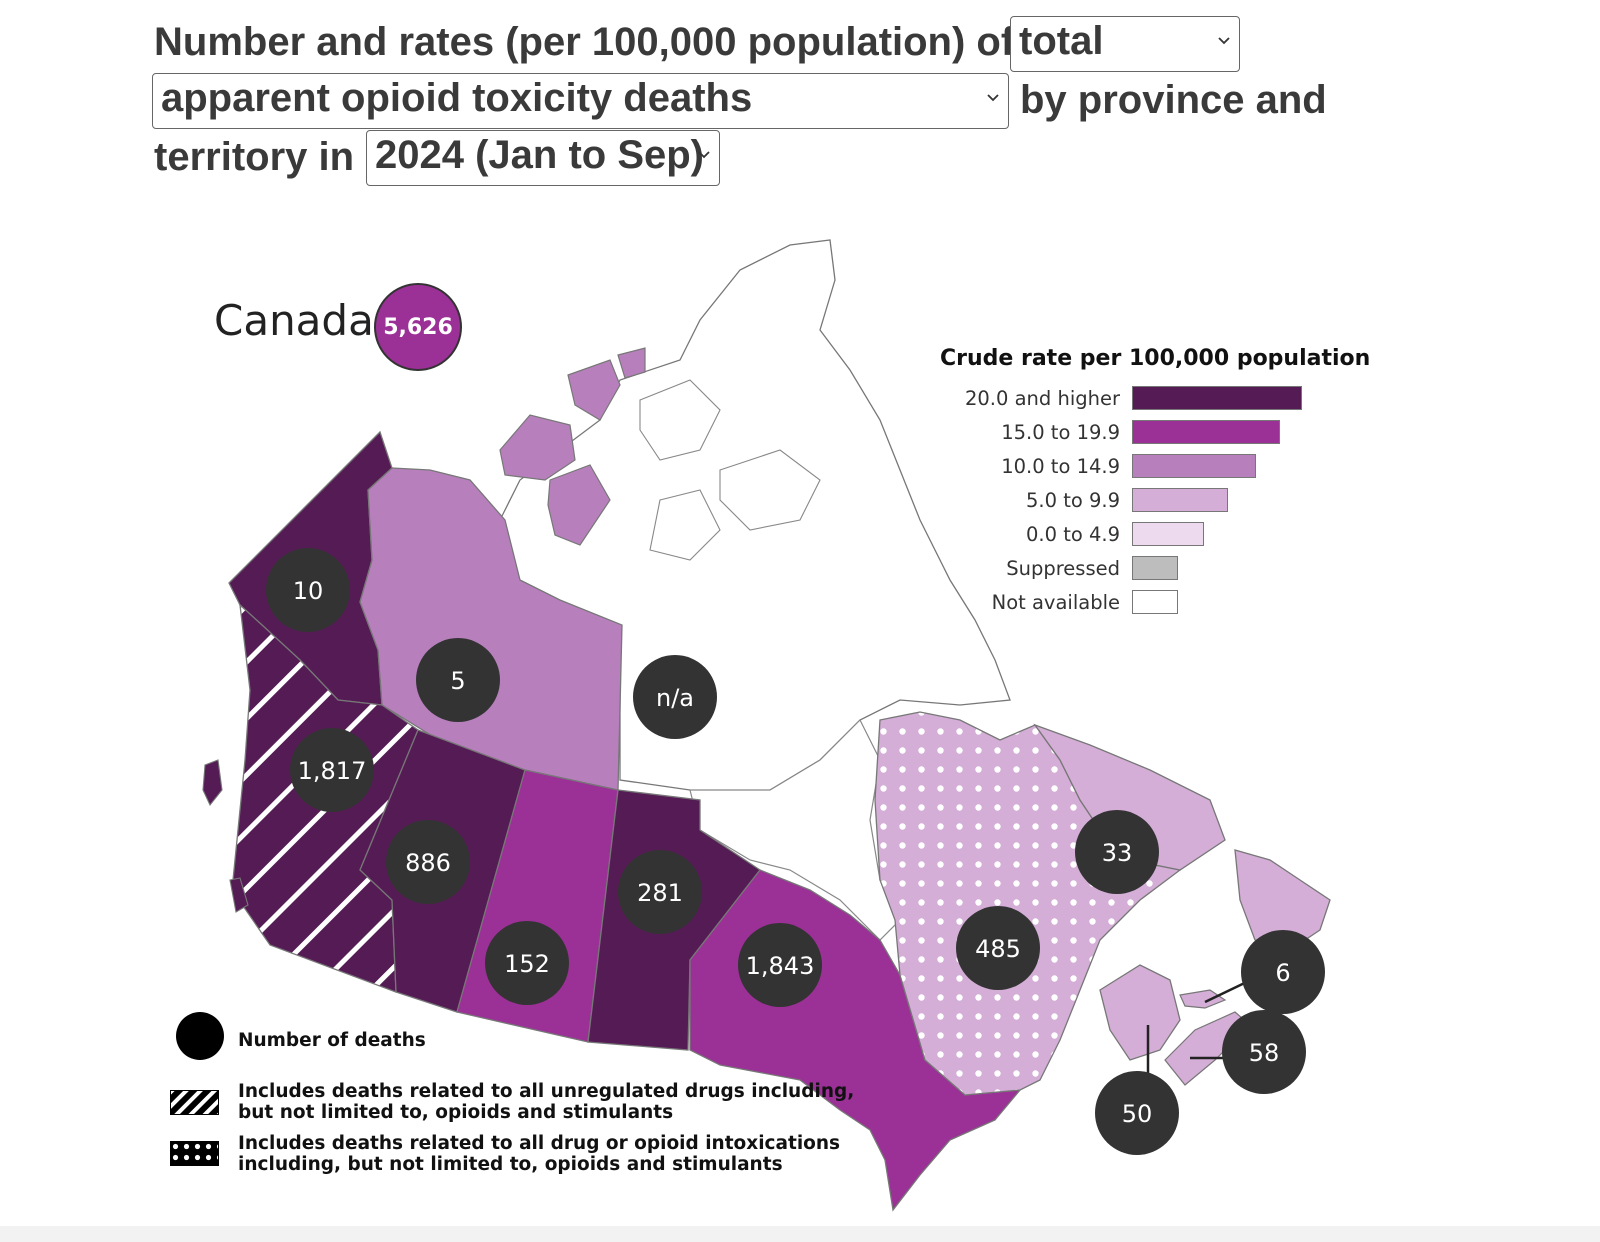 This screenshot has width=1600, height=1242. What do you see at coordinates (1055, 602) in the screenshot?
I see `legend-label: Not available` at bounding box center [1055, 602].